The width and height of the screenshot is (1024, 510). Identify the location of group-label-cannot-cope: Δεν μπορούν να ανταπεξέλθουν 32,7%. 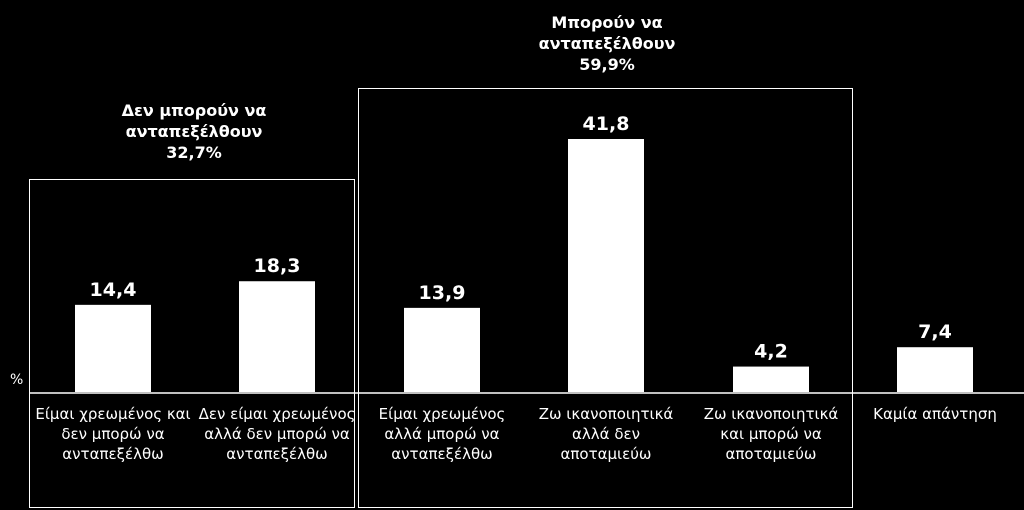
(194, 131).